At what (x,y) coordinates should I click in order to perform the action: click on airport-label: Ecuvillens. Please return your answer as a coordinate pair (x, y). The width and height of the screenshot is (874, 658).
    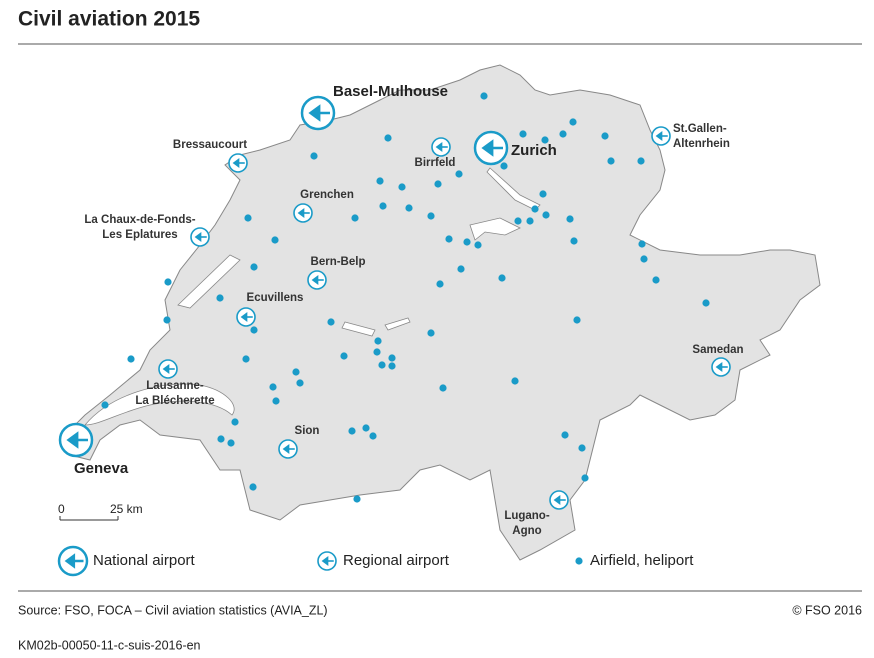
    Looking at the image, I should click on (275, 298).